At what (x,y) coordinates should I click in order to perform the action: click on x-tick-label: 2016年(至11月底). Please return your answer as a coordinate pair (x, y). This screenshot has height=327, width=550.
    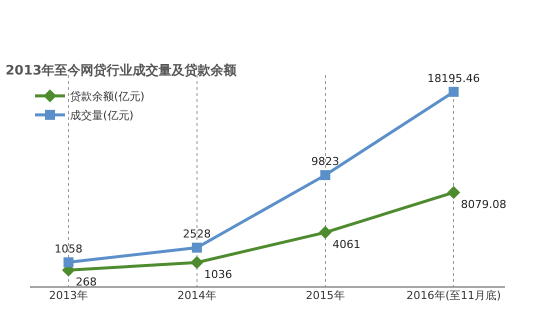
    Looking at the image, I should click on (453, 295).